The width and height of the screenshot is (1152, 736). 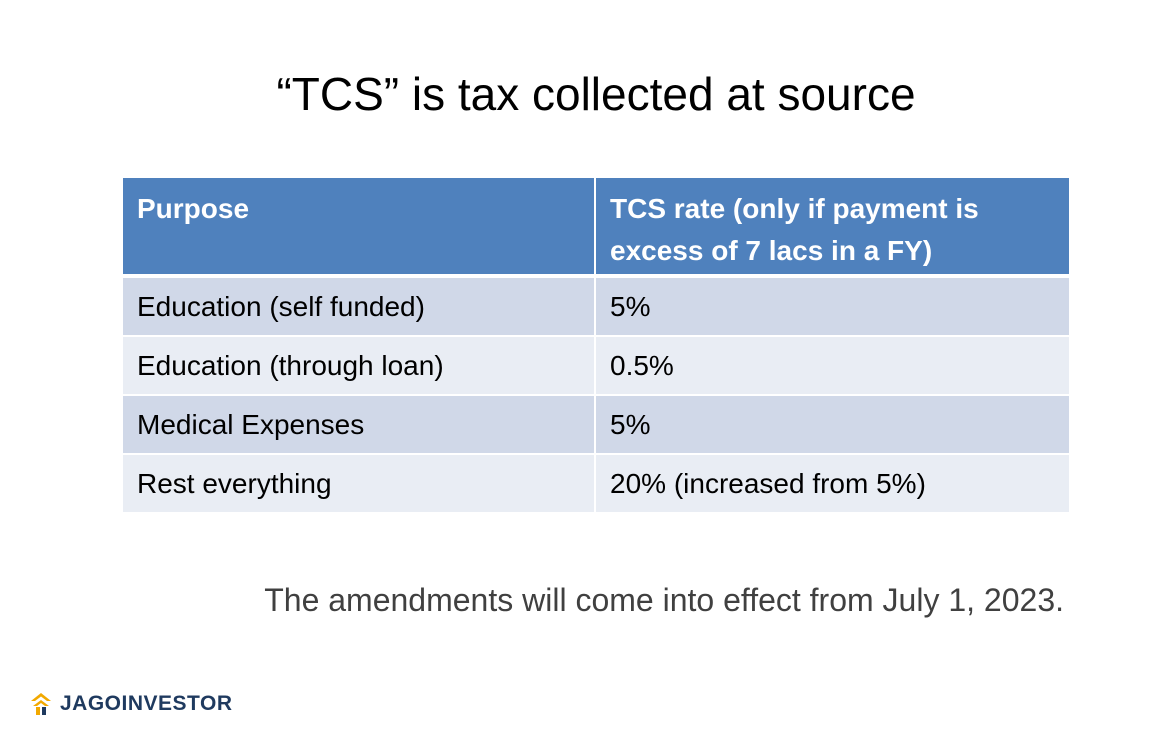 What do you see at coordinates (359, 482) in the screenshot?
I see `purpose-cell: Rest everything` at bounding box center [359, 482].